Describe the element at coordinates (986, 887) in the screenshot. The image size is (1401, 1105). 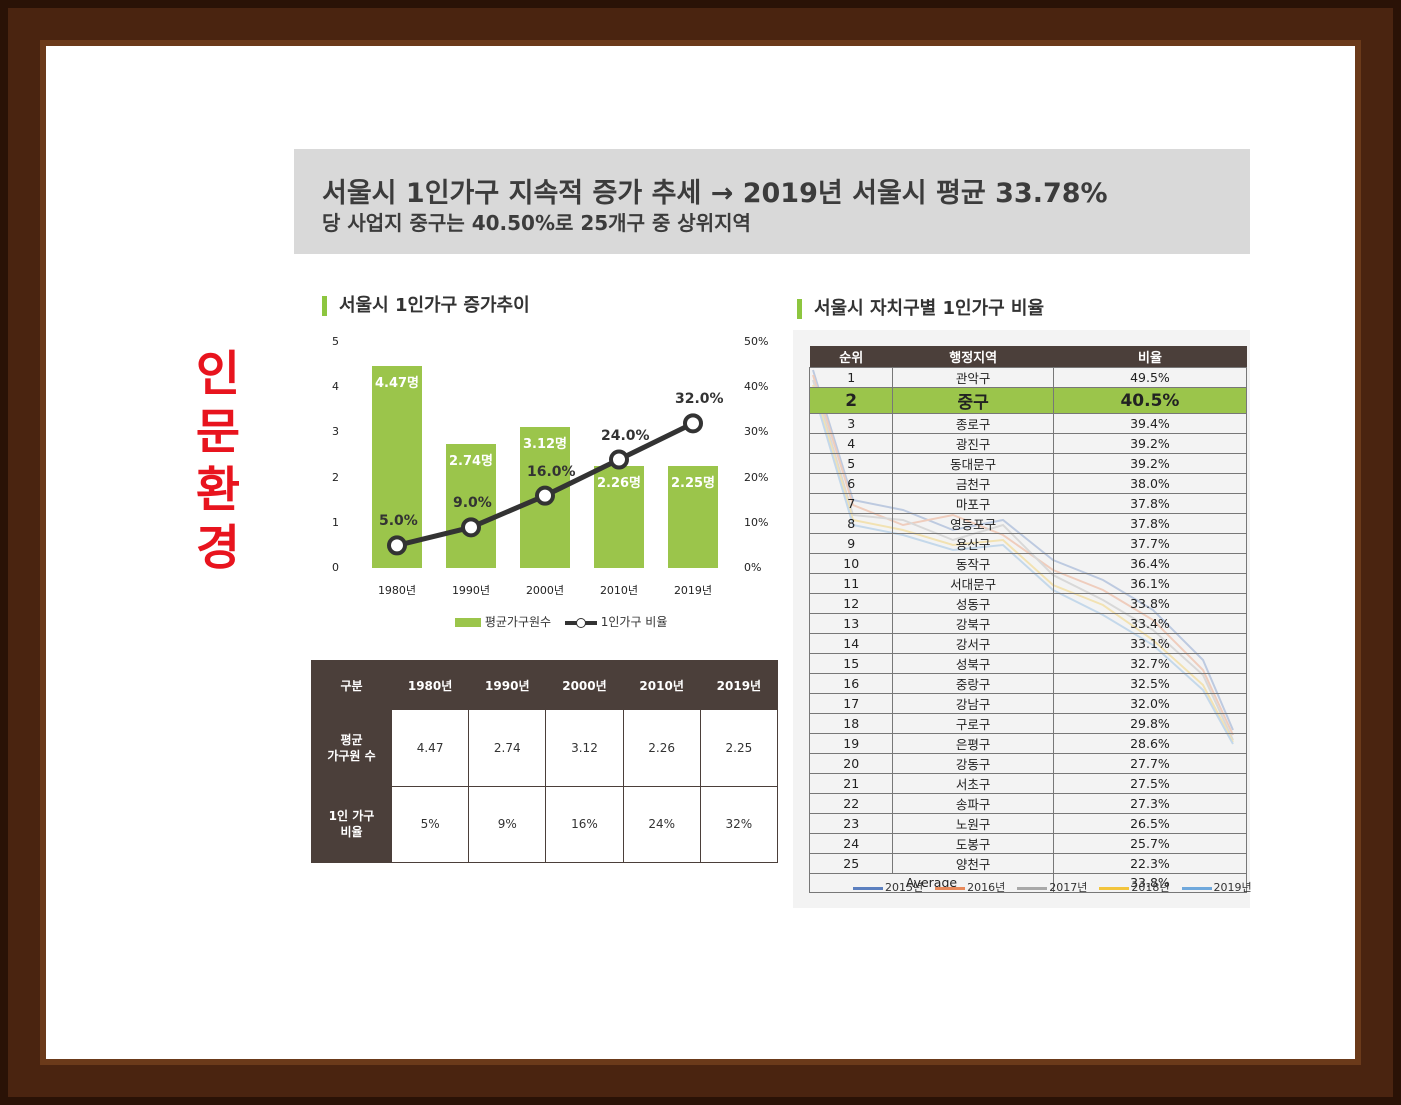
I see `legend-label: 2016년` at that location.